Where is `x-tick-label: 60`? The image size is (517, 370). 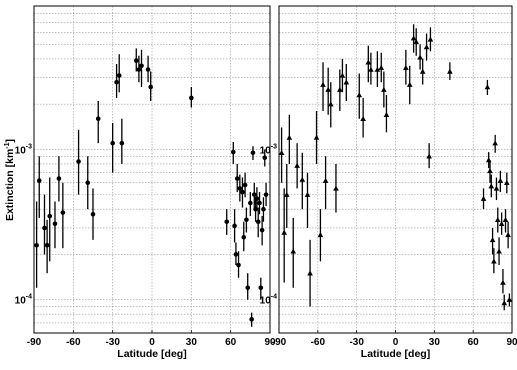 x-tick-label: 60 is located at coordinates (231, 342).